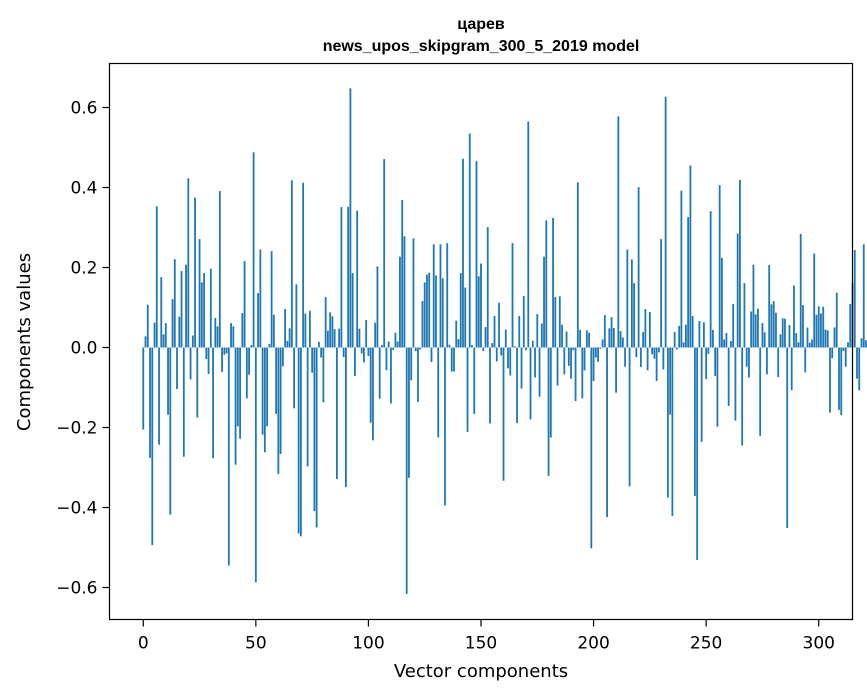 This screenshot has width=867, height=696. Describe the element at coordinates (481, 671) in the screenshot. I see `x-axis-label: Vector components` at that location.